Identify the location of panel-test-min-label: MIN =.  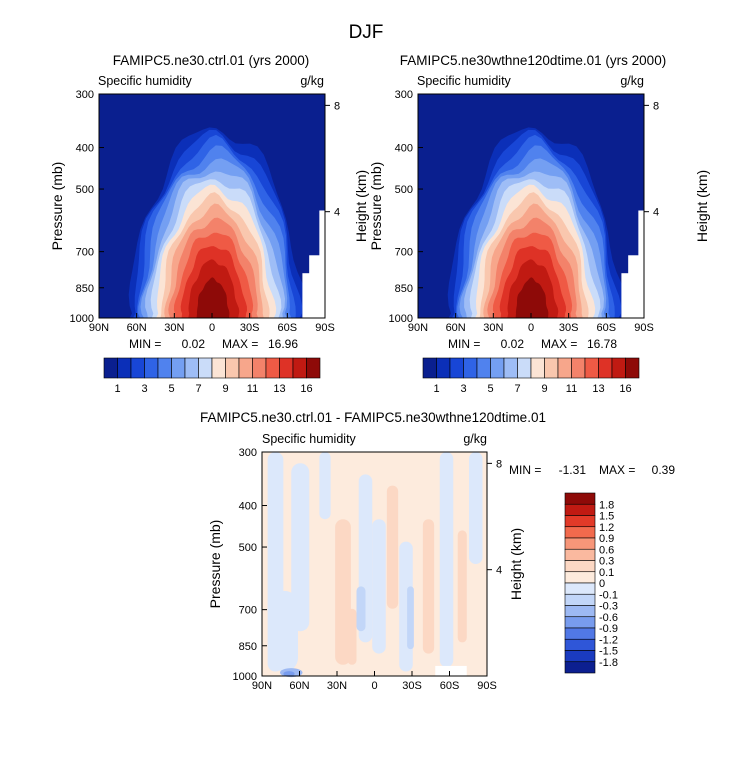
(464, 344).